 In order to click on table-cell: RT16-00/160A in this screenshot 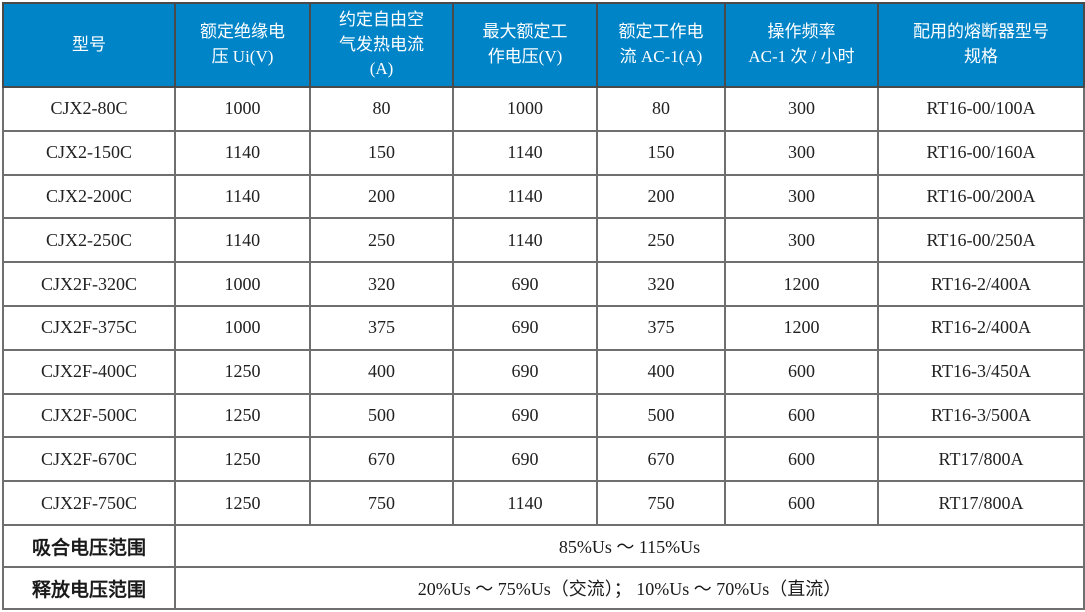, I will do `click(981, 152)`.